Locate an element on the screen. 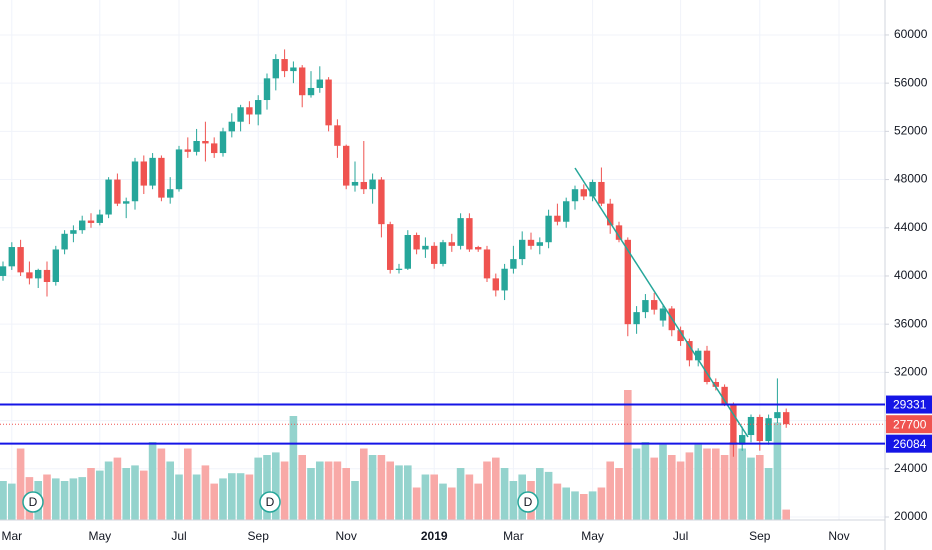  level-label: 29331 is located at coordinates (910, 405).